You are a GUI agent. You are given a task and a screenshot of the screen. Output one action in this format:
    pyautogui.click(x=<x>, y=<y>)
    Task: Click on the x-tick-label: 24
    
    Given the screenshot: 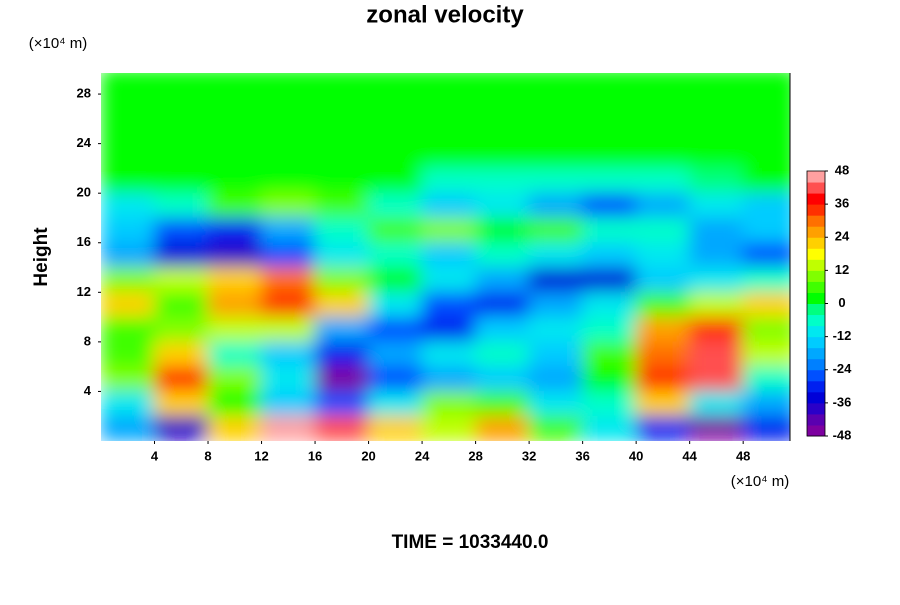 What is the action you would take?
    pyautogui.click(x=422, y=455)
    